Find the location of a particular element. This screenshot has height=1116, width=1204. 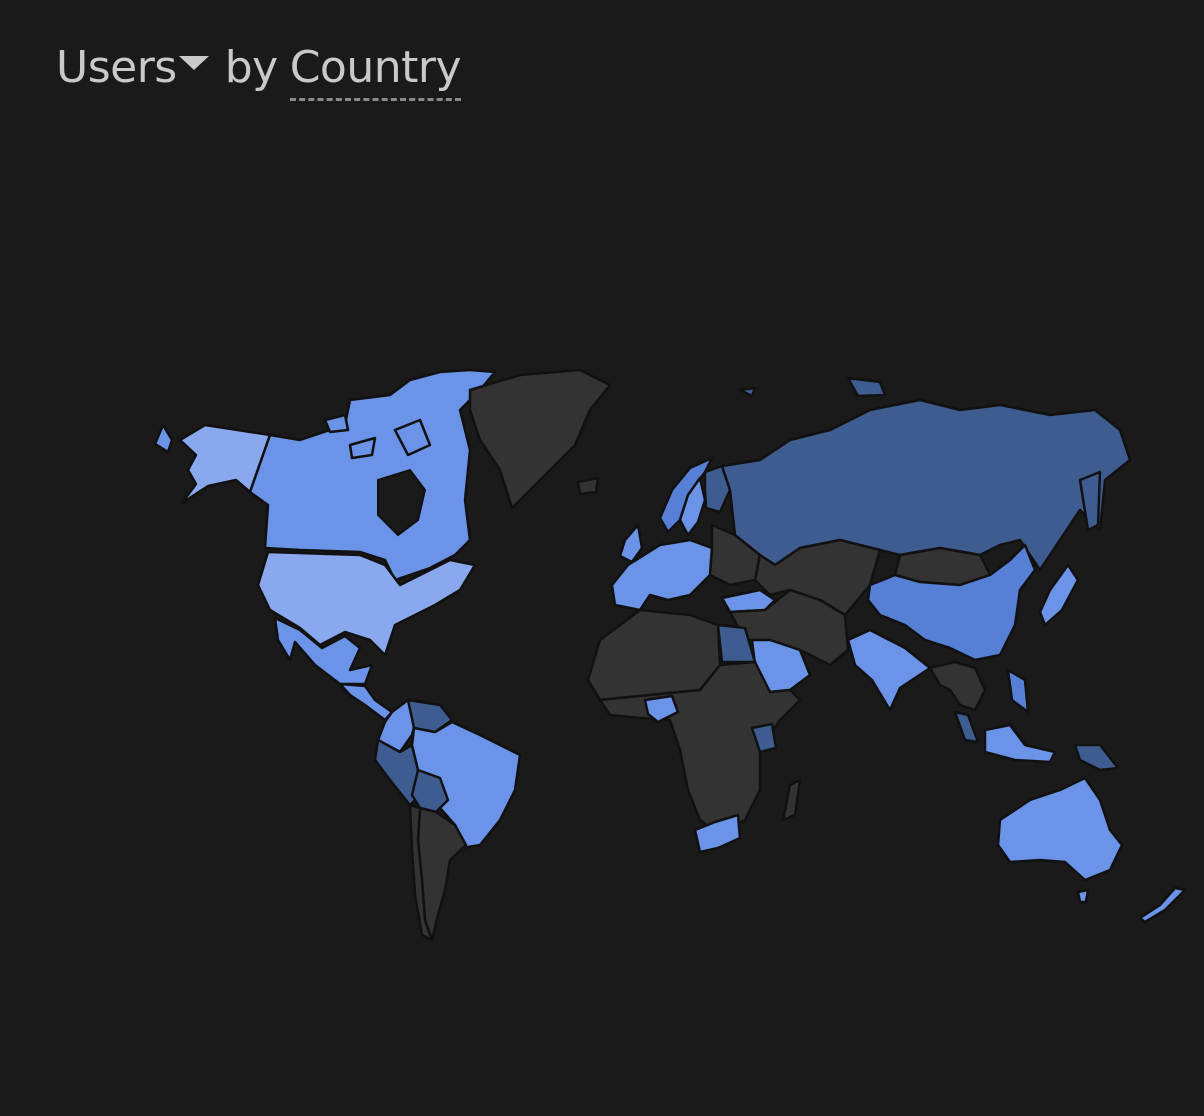

region-central-america is located at coordinates (366, 702).